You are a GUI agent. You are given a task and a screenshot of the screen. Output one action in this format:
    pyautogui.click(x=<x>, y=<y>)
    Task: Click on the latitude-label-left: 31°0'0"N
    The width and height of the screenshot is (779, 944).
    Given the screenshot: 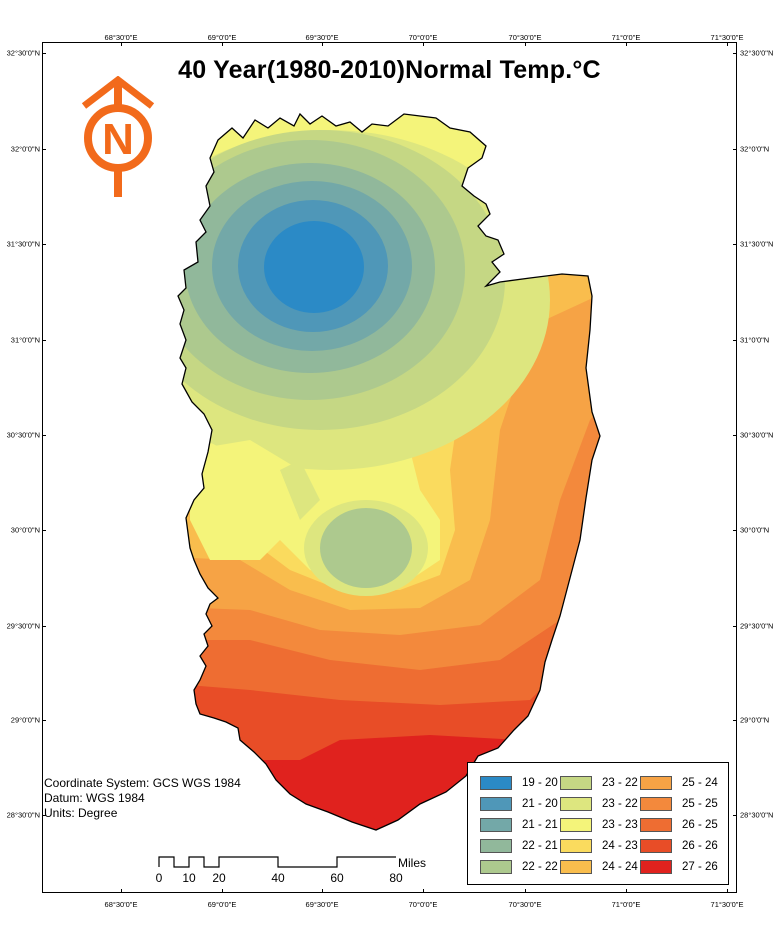 What is the action you would take?
    pyautogui.click(x=25, y=340)
    